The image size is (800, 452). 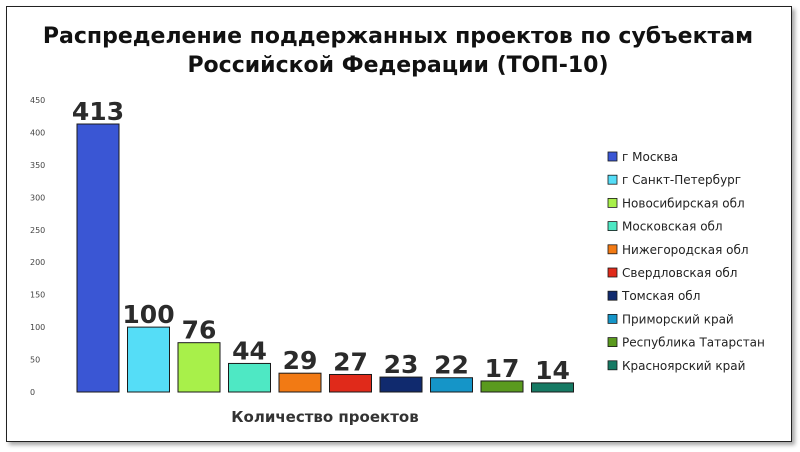 What do you see at coordinates (650, 157) in the screenshot?
I see `legend-item-label: г Москва` at bounding box center [650, 157].